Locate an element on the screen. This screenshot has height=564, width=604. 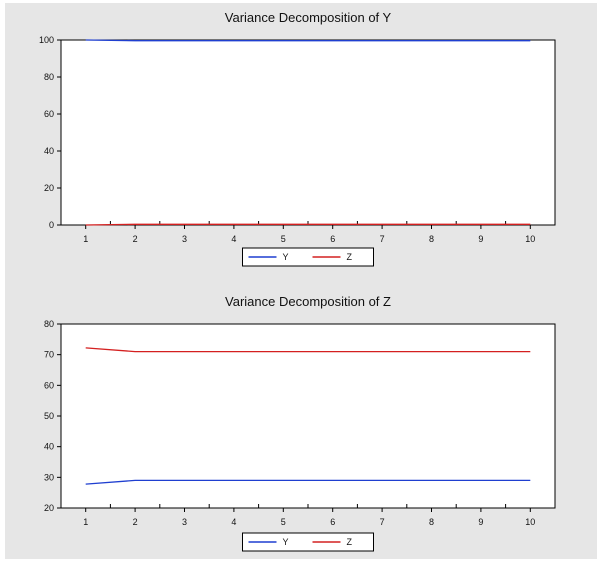
y-tick-label: 70 is located at coordinates (49, 355).